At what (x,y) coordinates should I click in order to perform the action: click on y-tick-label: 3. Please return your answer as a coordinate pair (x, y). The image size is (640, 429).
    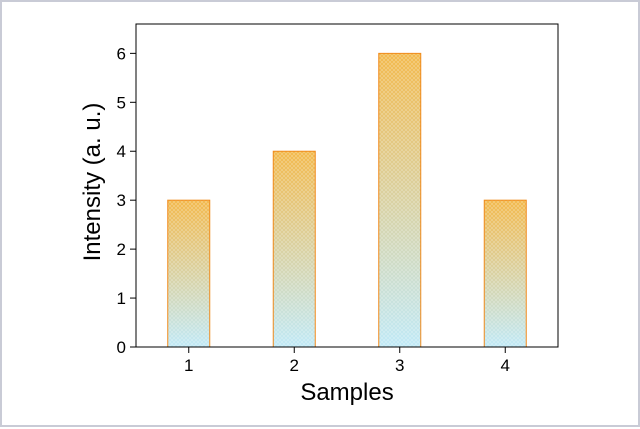
    Looking at the image, I should click on (121, 200).